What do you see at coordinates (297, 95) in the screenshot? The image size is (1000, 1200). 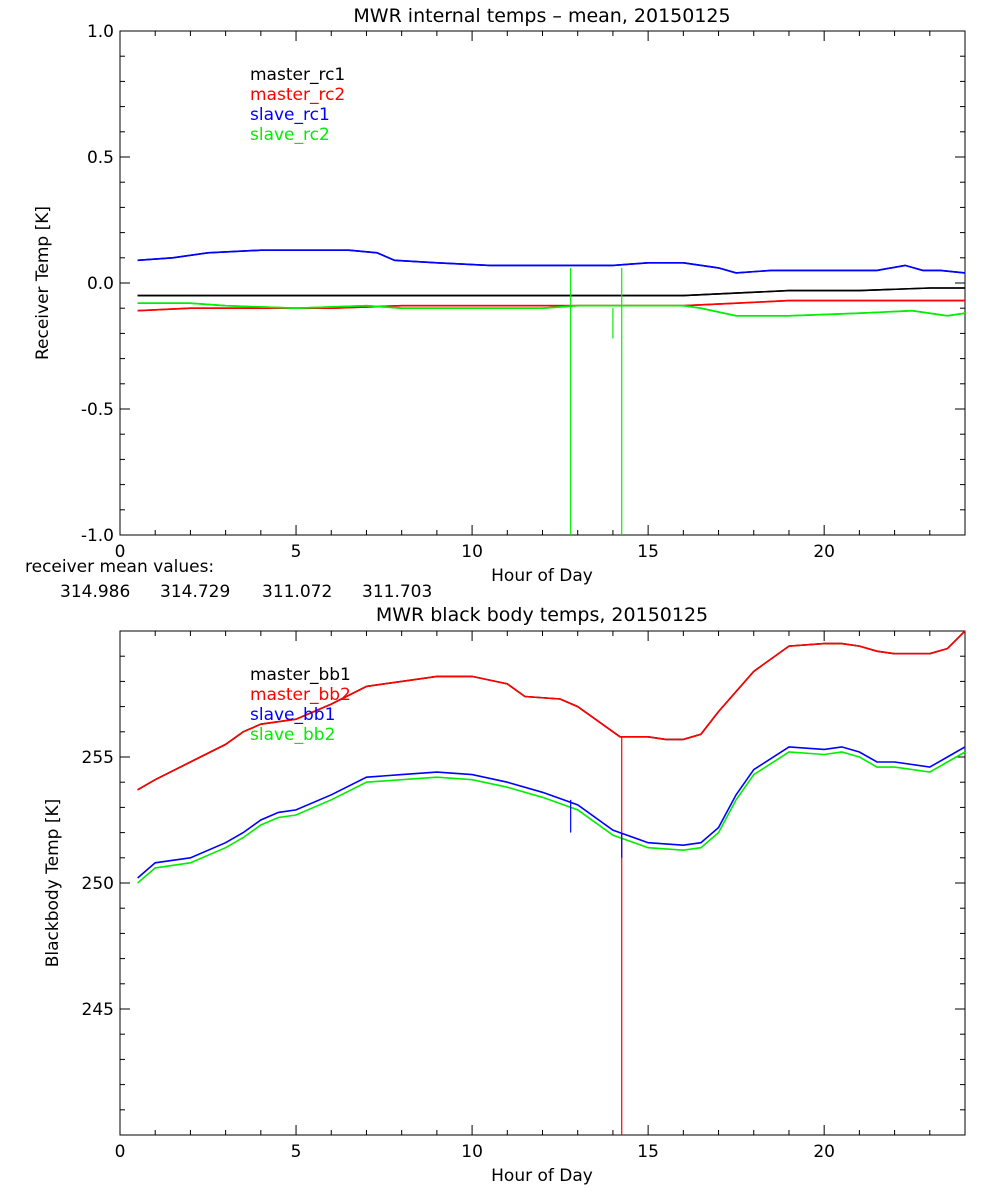 I see `legend-entry-master_rc2: master_rc2` at bounding box center [297, 95].